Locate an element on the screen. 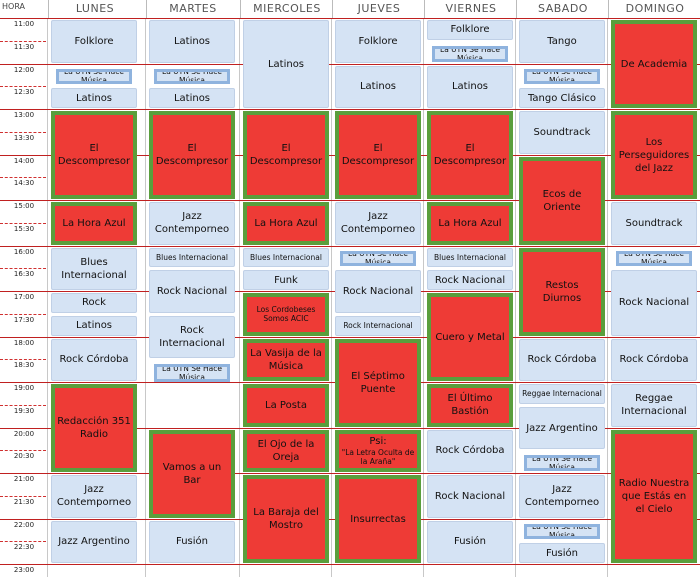 This screenshot has height=577, width=700. program-block: Tango Clásico is located at coordinates (562, 98).